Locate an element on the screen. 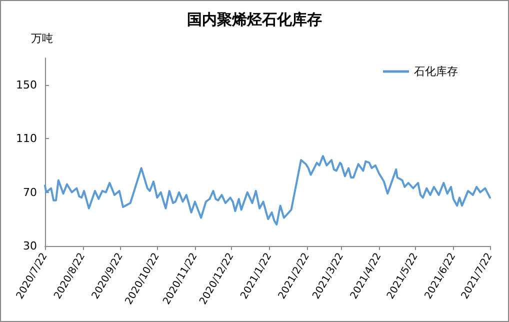 Image resolution: width=509 pixels, height=322 pixels. y-tick-label: 110 is located at coordinates (26, 139).